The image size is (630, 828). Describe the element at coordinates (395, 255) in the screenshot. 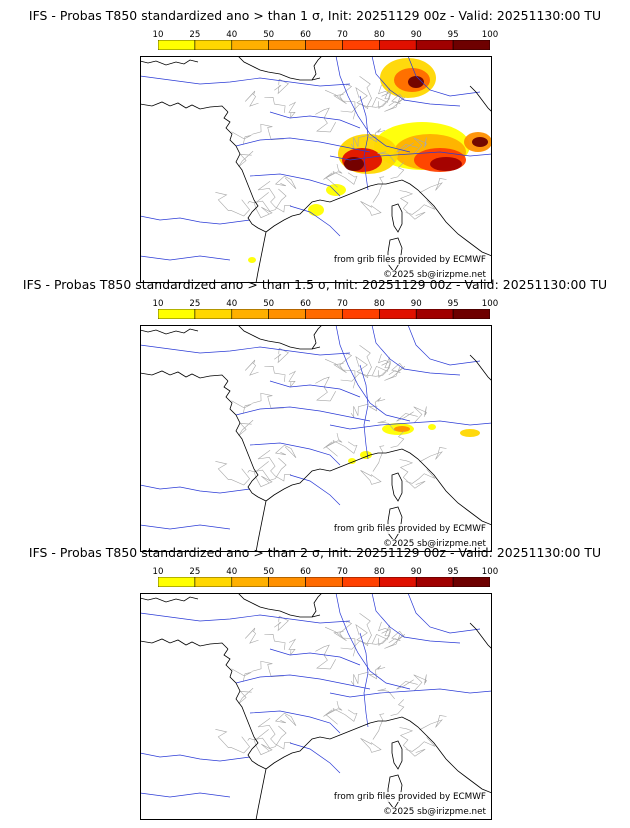

I see `island` at that location.